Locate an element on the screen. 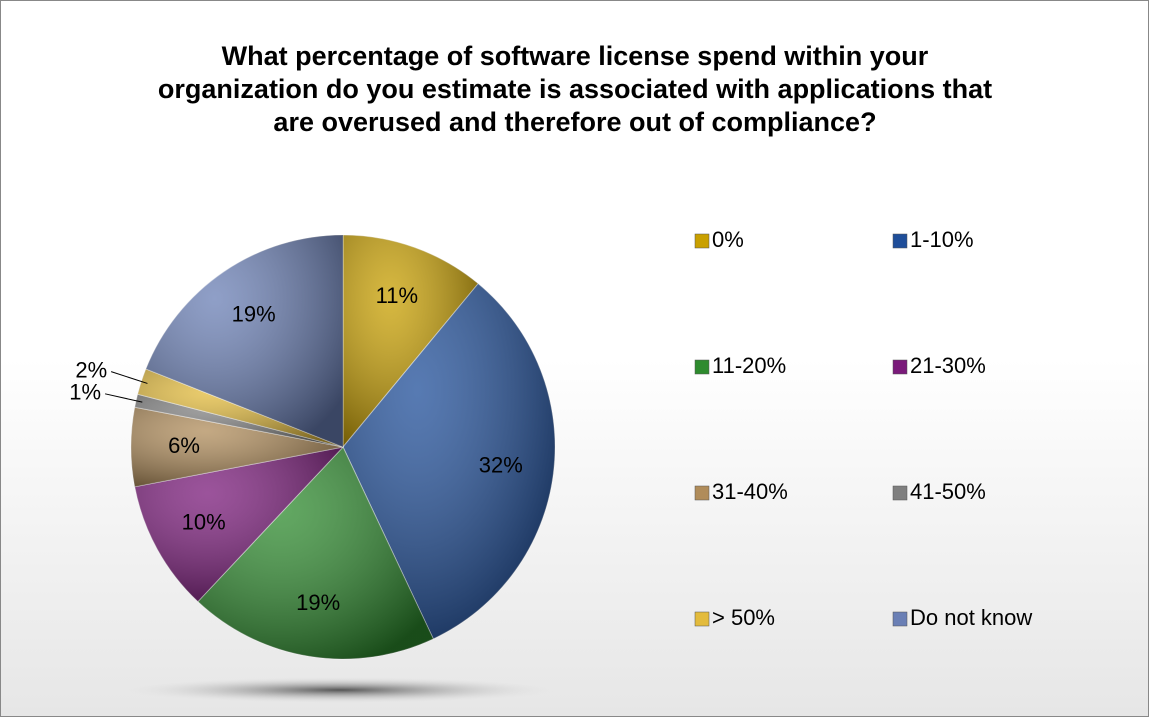  data-label: 1% is located at coordinates (85, 392).